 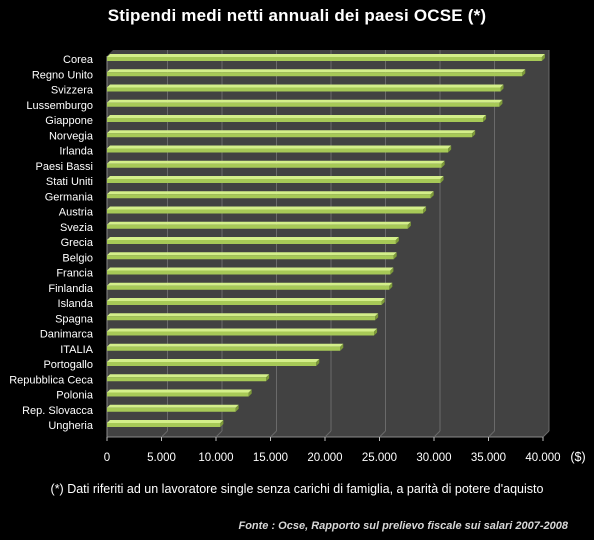 I want to click on category-label: ITALIA, so click(x=76, y=350).